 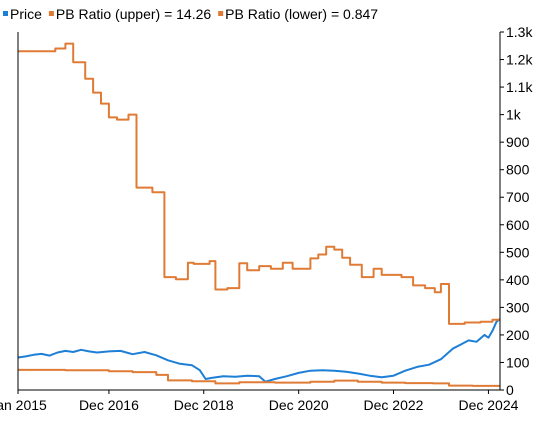 I want to click on legend-label: PB Ratio (upper) = 14.26, so click(x=133, y=14).